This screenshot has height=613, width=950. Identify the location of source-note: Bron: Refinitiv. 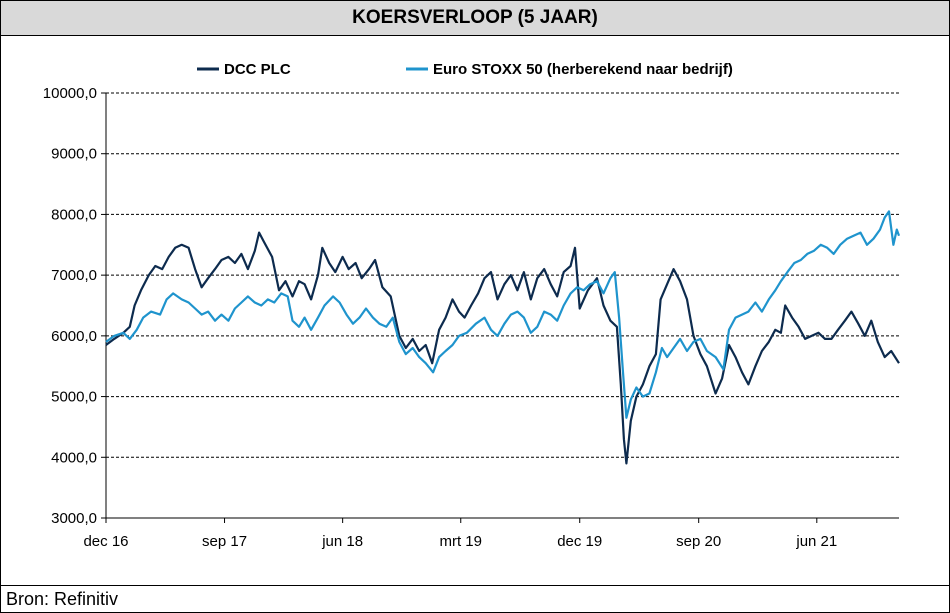
(475, 598).